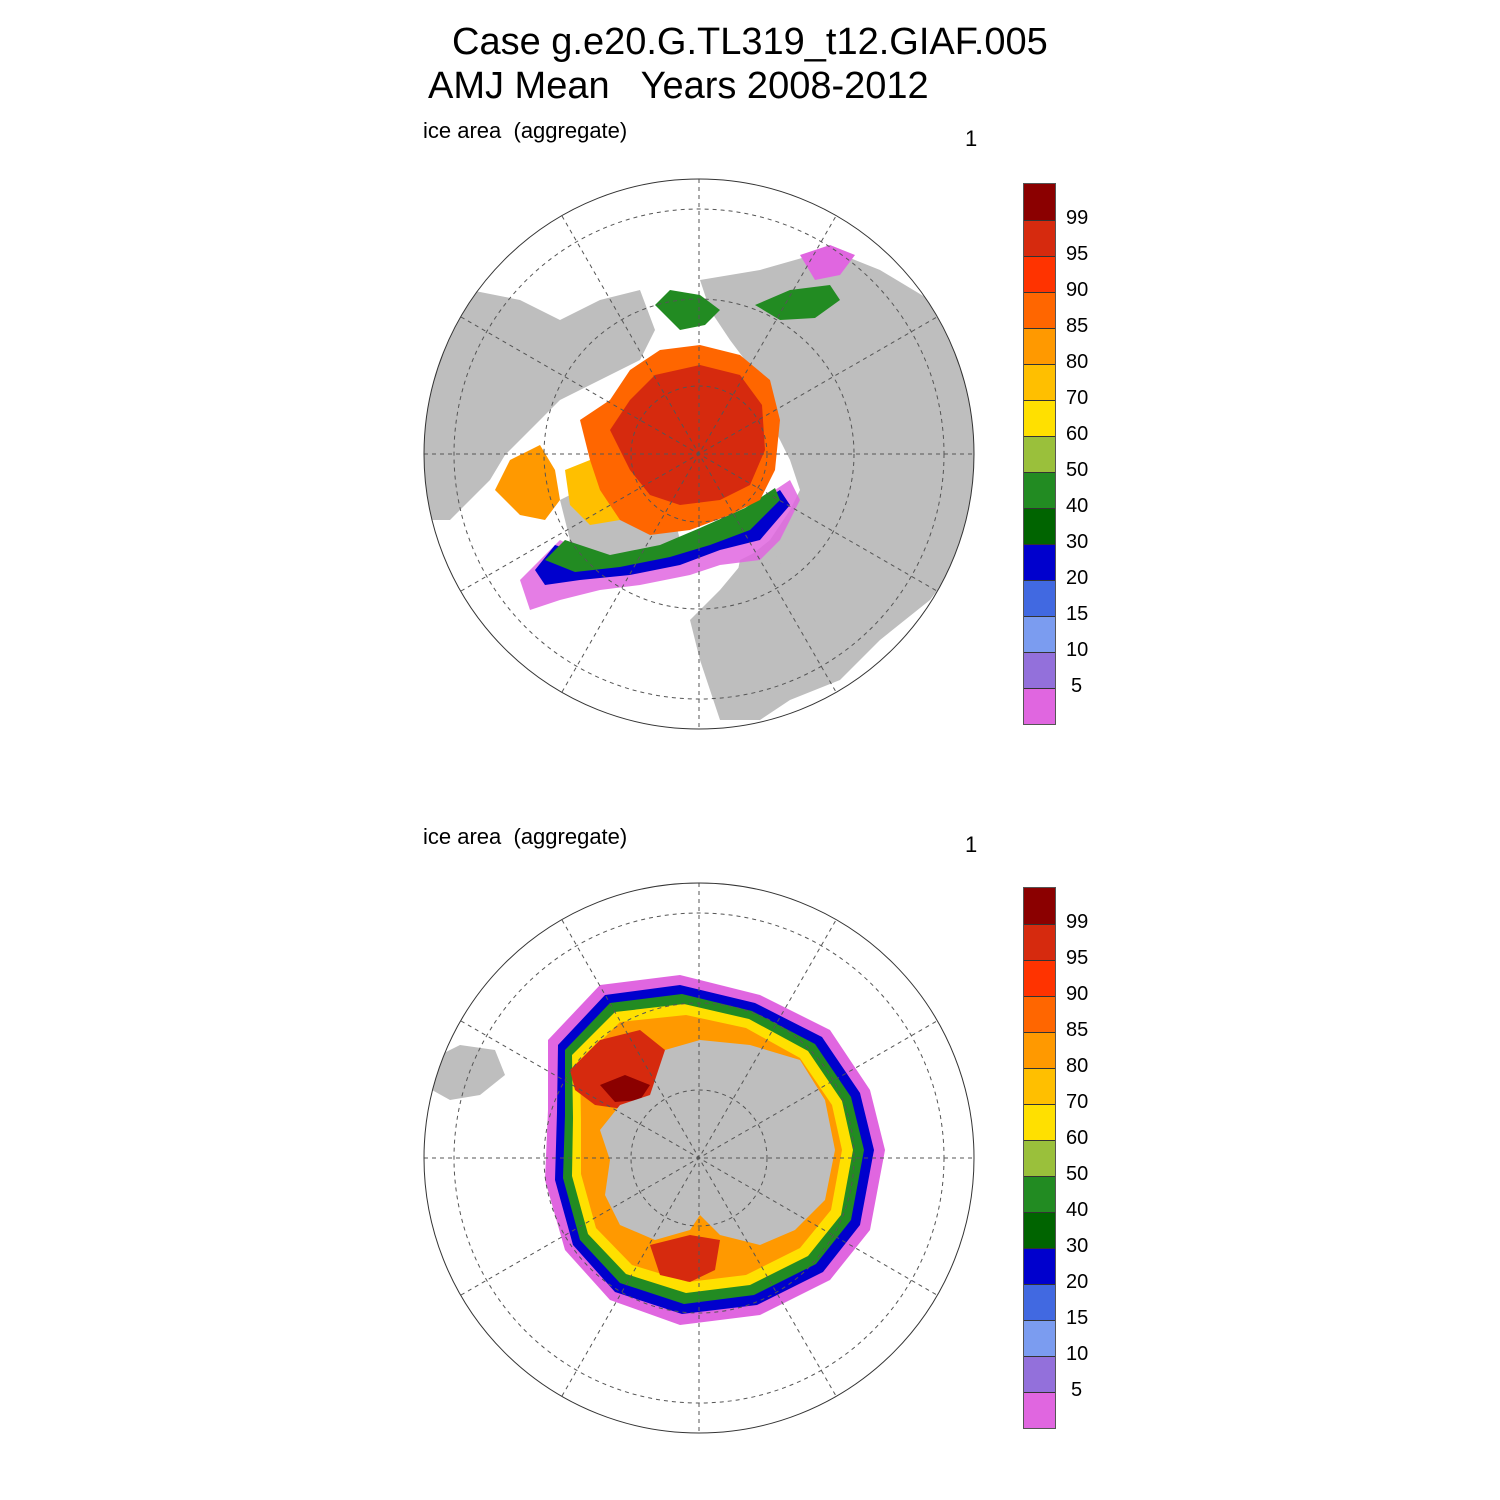 This screenshot has height=1500, width=1500. I want to click on south-graticule, so click(699, 1158).